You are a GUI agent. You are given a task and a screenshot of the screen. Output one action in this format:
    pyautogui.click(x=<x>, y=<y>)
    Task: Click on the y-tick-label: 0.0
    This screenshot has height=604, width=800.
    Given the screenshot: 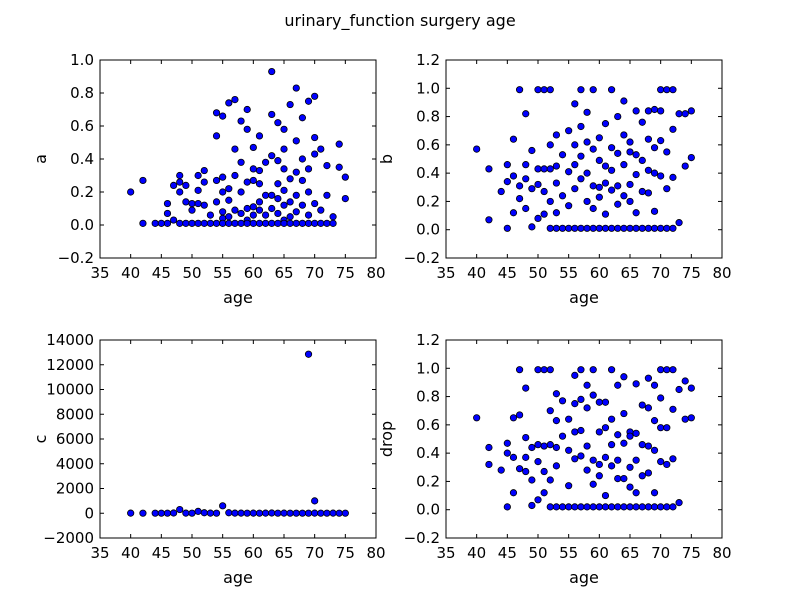 What is the action you would take?
    pyautogui.click(x=428, y=230)
    